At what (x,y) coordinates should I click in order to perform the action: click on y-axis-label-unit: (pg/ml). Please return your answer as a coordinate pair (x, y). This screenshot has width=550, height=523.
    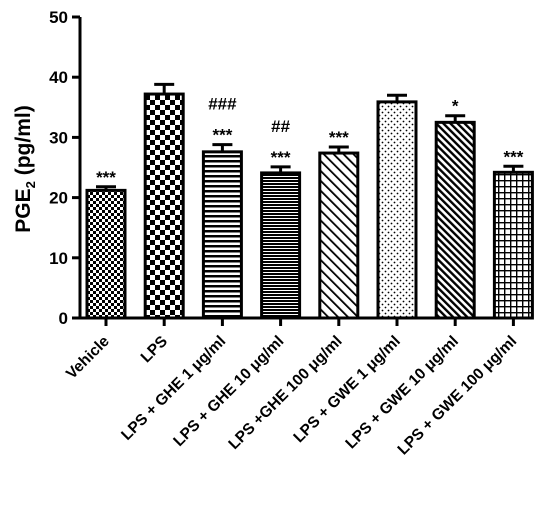
    Looking at the image, I should click on (23, 143).